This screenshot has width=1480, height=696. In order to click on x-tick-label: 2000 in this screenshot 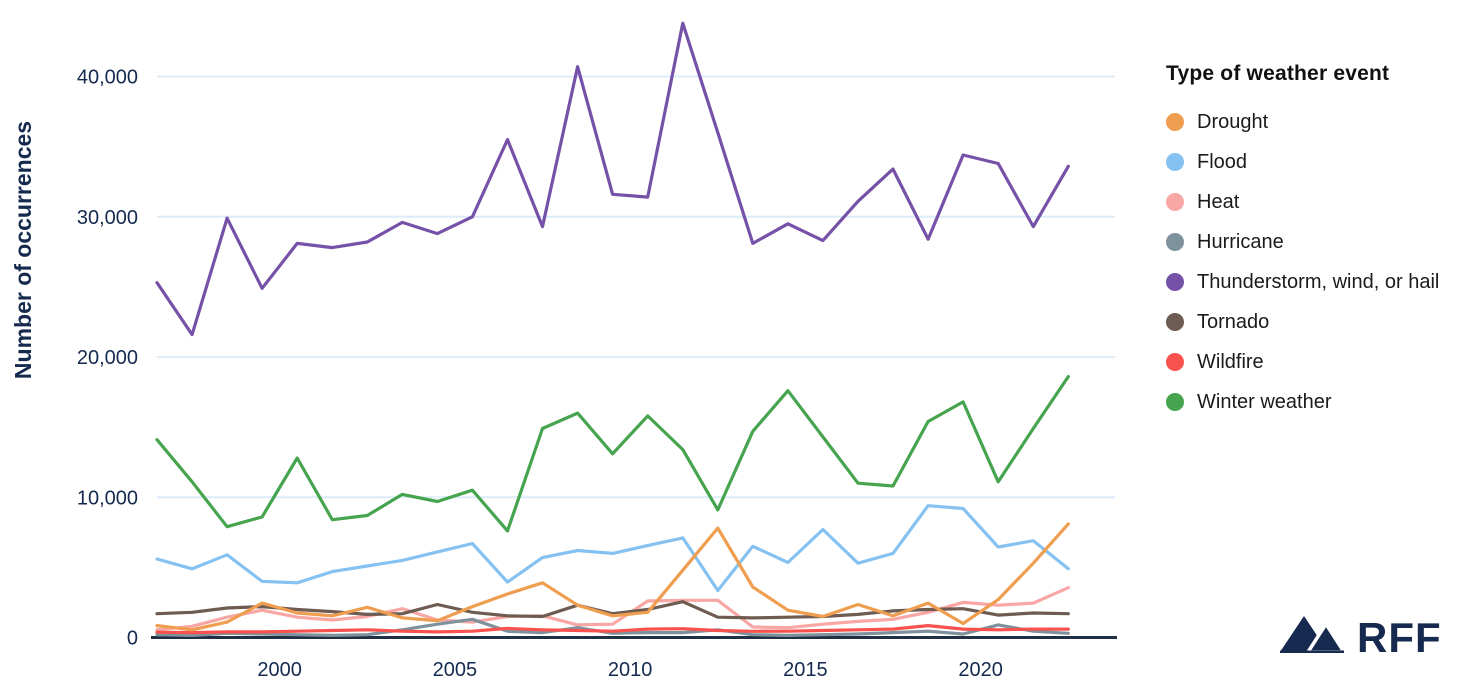, I will do `click(279, 670)`.